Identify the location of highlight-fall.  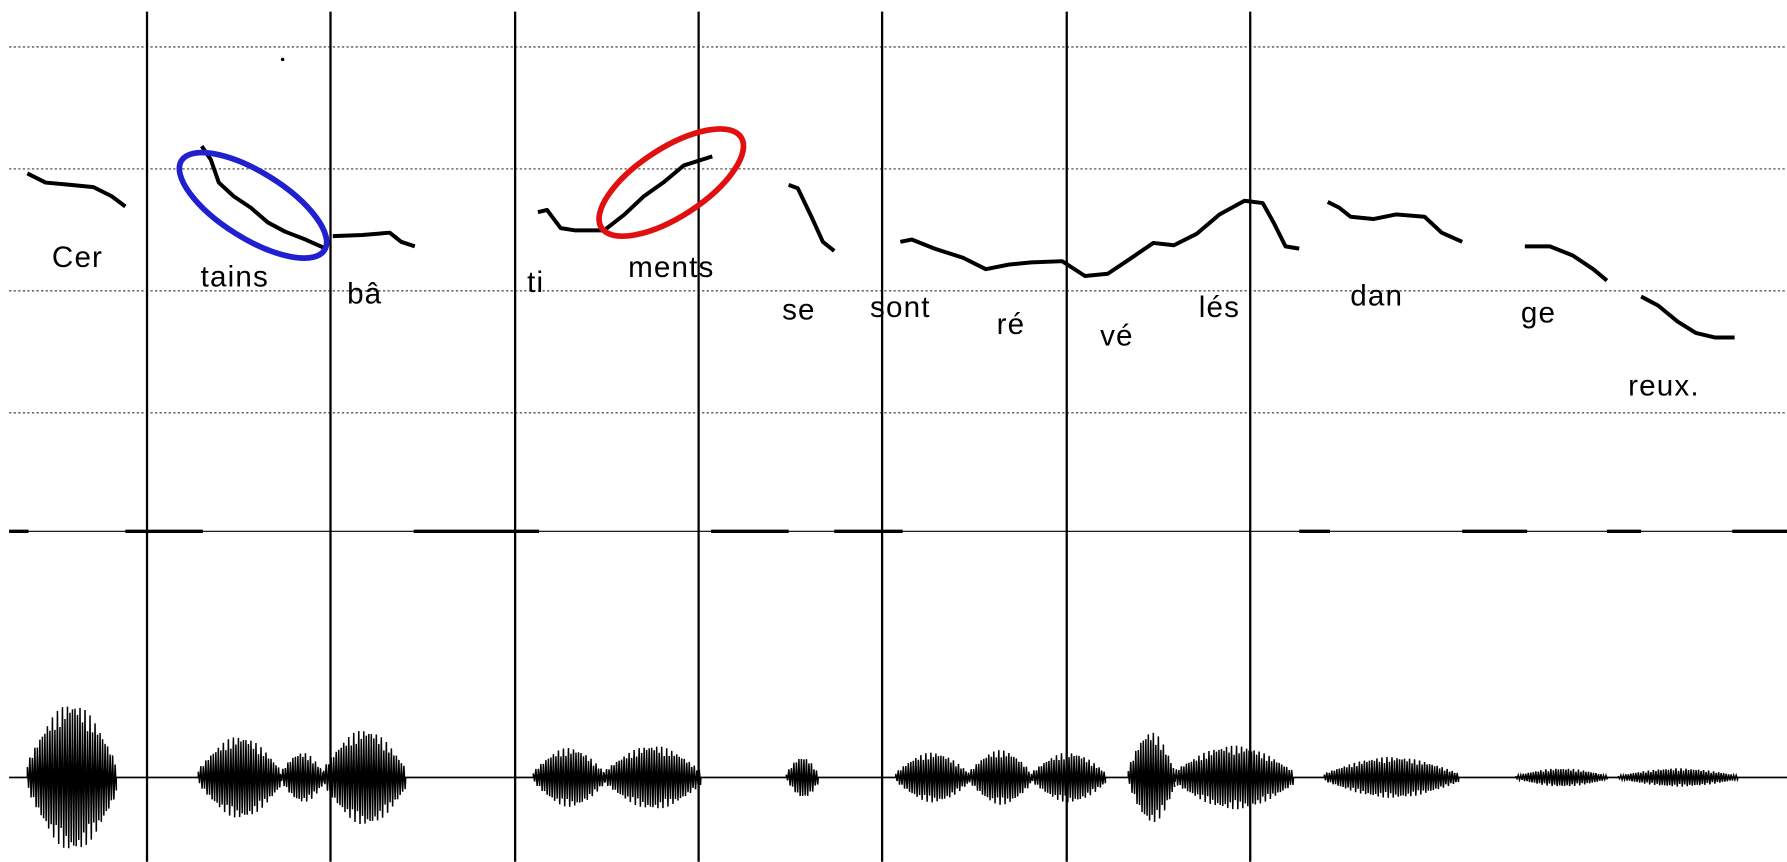
(253, 205).